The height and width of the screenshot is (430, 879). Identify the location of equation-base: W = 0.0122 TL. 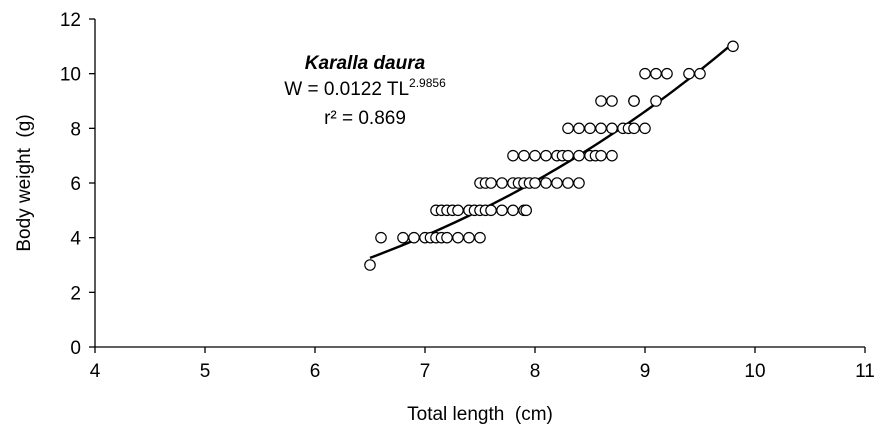
(346, 89).